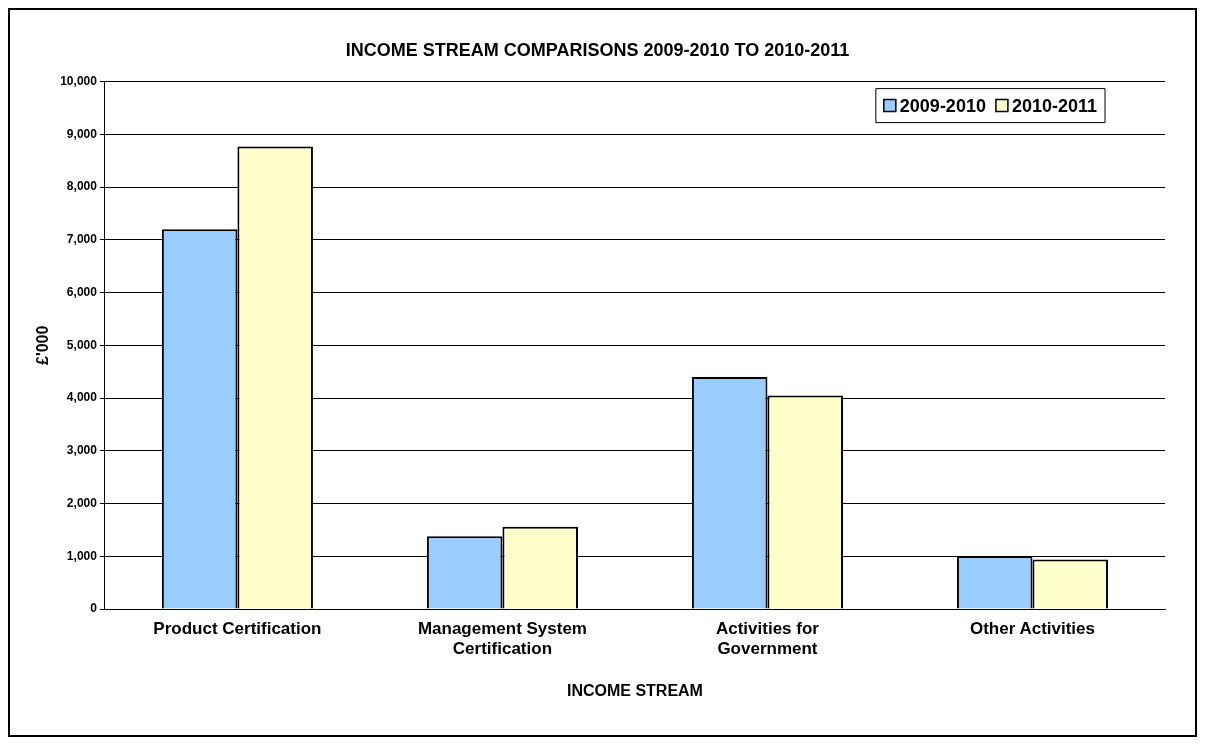  What do you see at coordinates (79, 80) in the screenshot?
I see `y-tick-label: 10,000` at bounding box center [79, 80].